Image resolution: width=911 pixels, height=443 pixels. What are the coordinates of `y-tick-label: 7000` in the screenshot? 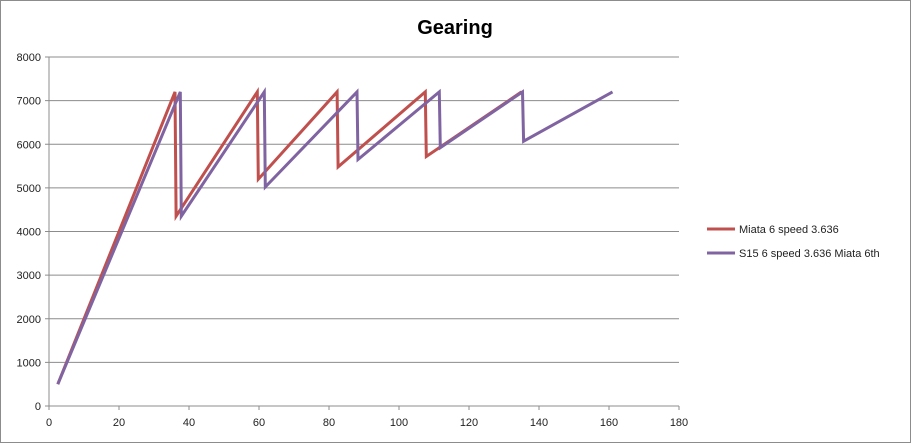 It's located at (29, 102).